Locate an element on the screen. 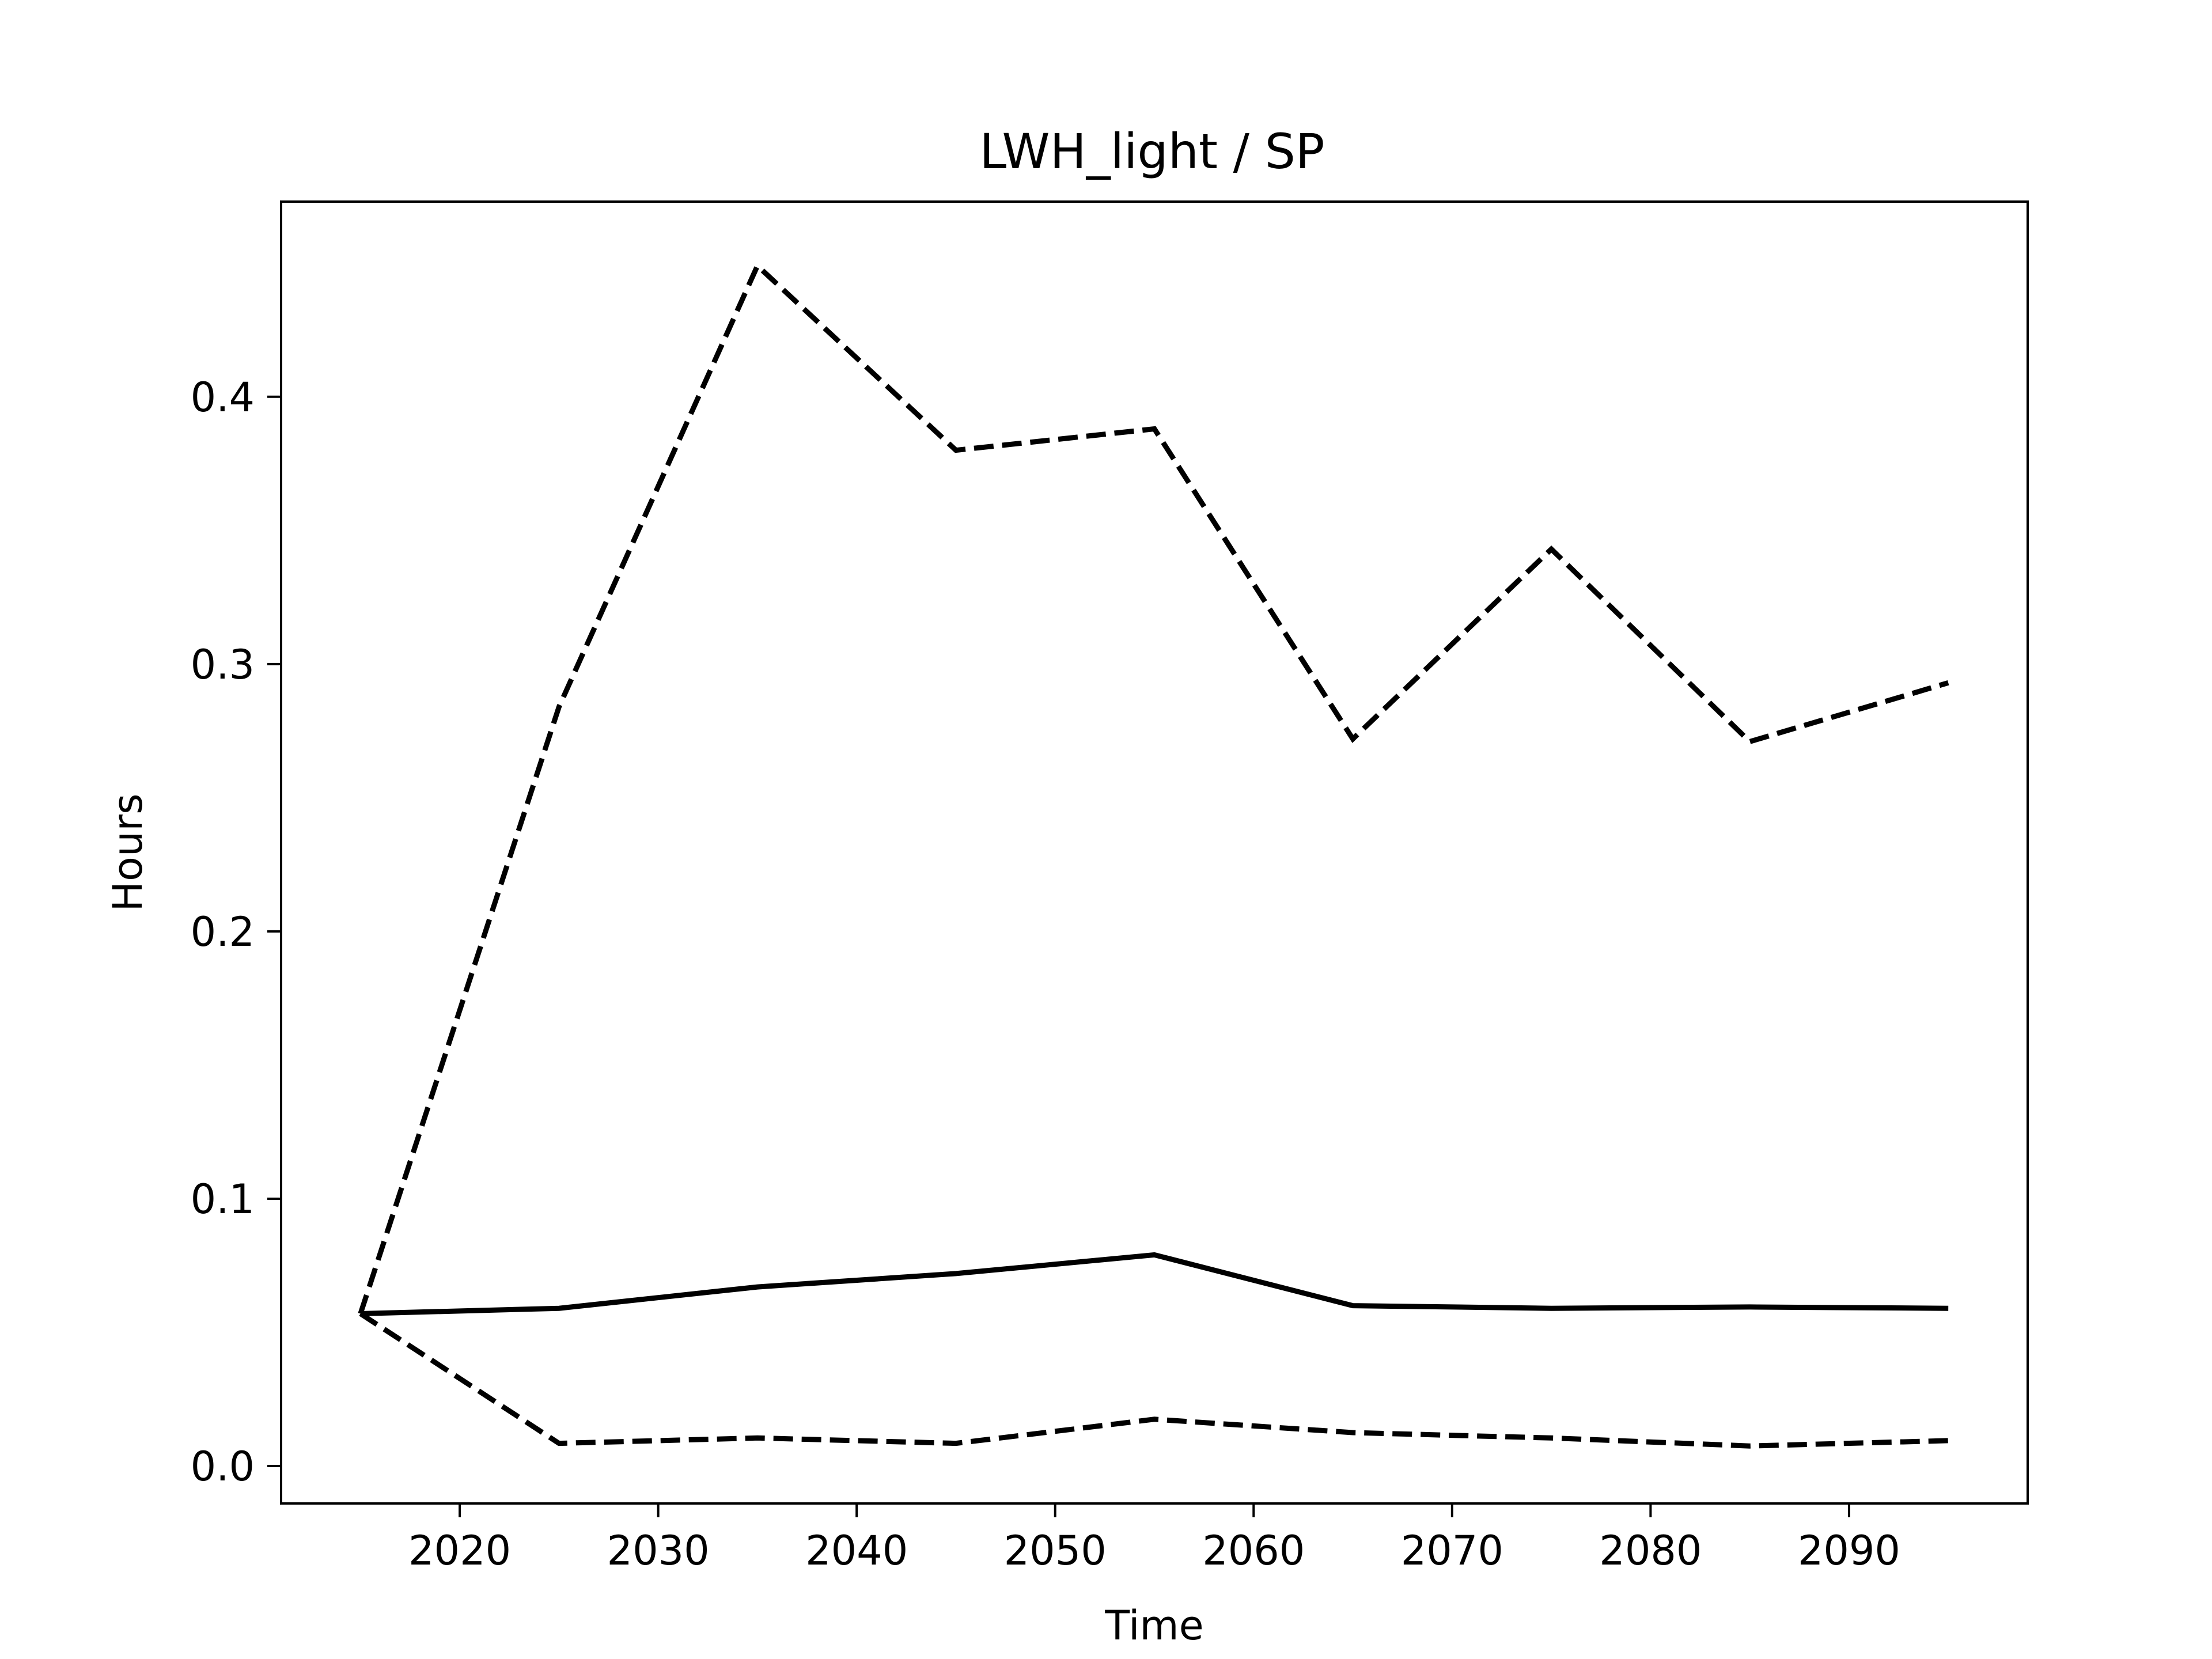 This screenshot has height=1659, width=2212. x-tick-label: 2080 is located at coordinates (1650, 1550).